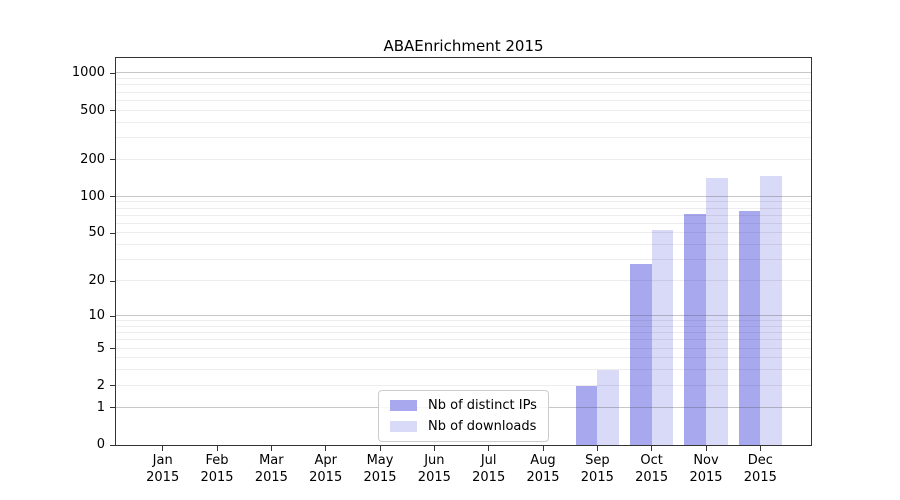 Image resolution: width=900 pixels, height=500 pixels. I want to click on x-tick-label-dec: Dec 2015, so click(760, 469).